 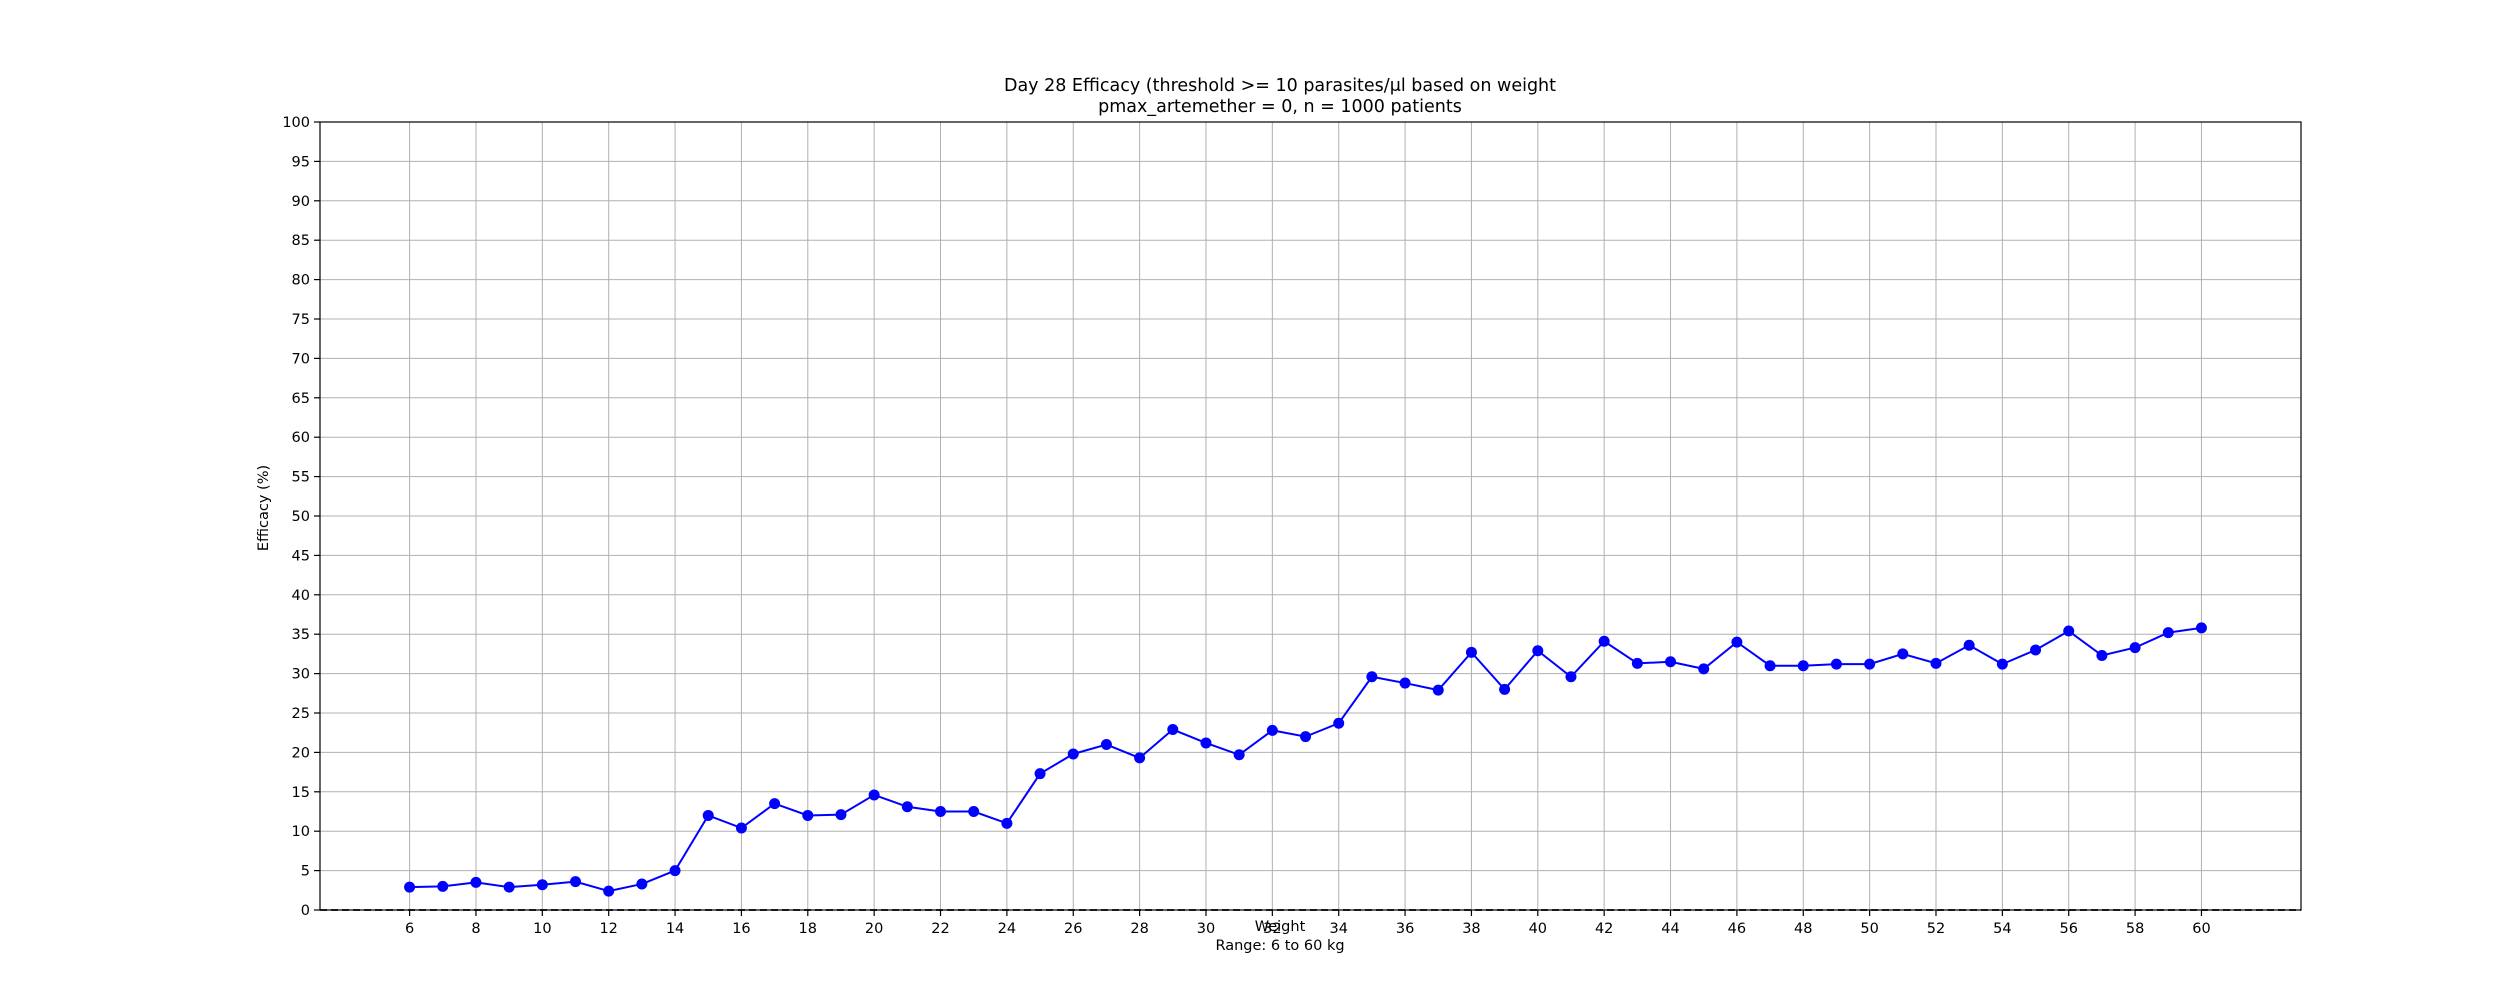 I want to click on x-tick-label: 24, so click(x=1007, y=929).